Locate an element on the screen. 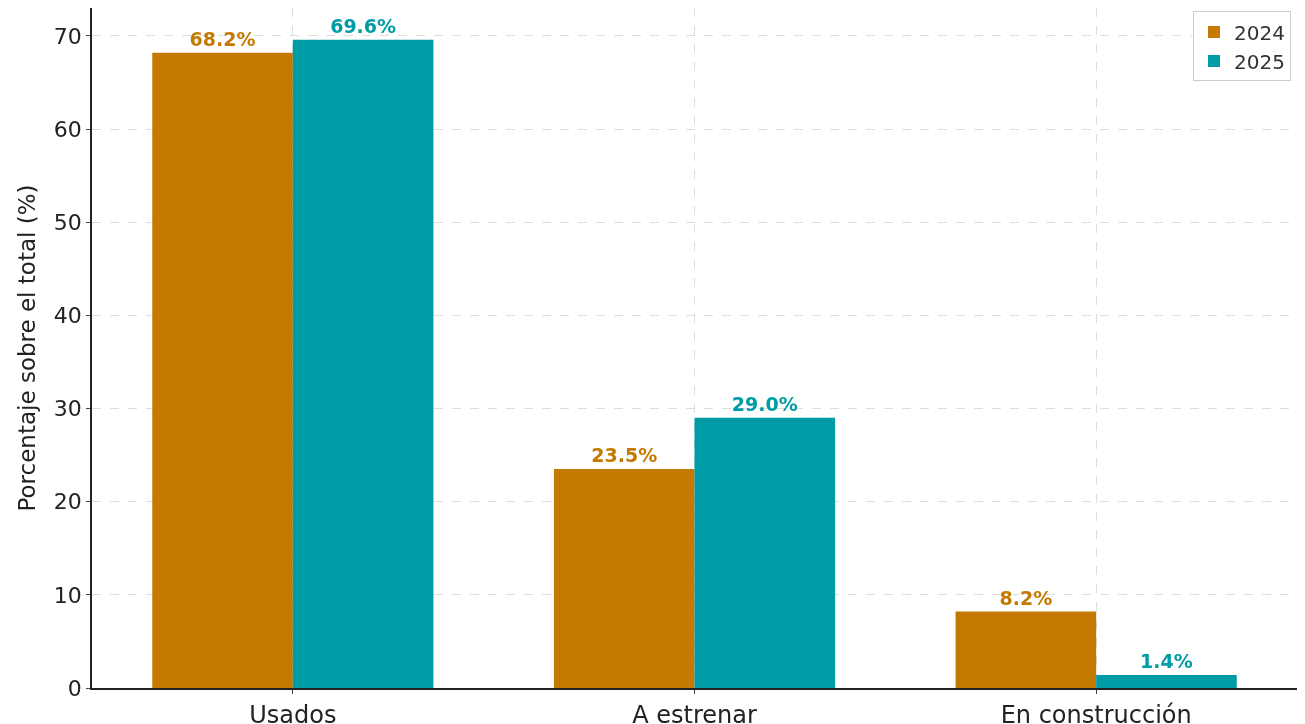 This screenshot has height=724, width=1305. legend-label: 2025 is located at coordinates (1259, 61).